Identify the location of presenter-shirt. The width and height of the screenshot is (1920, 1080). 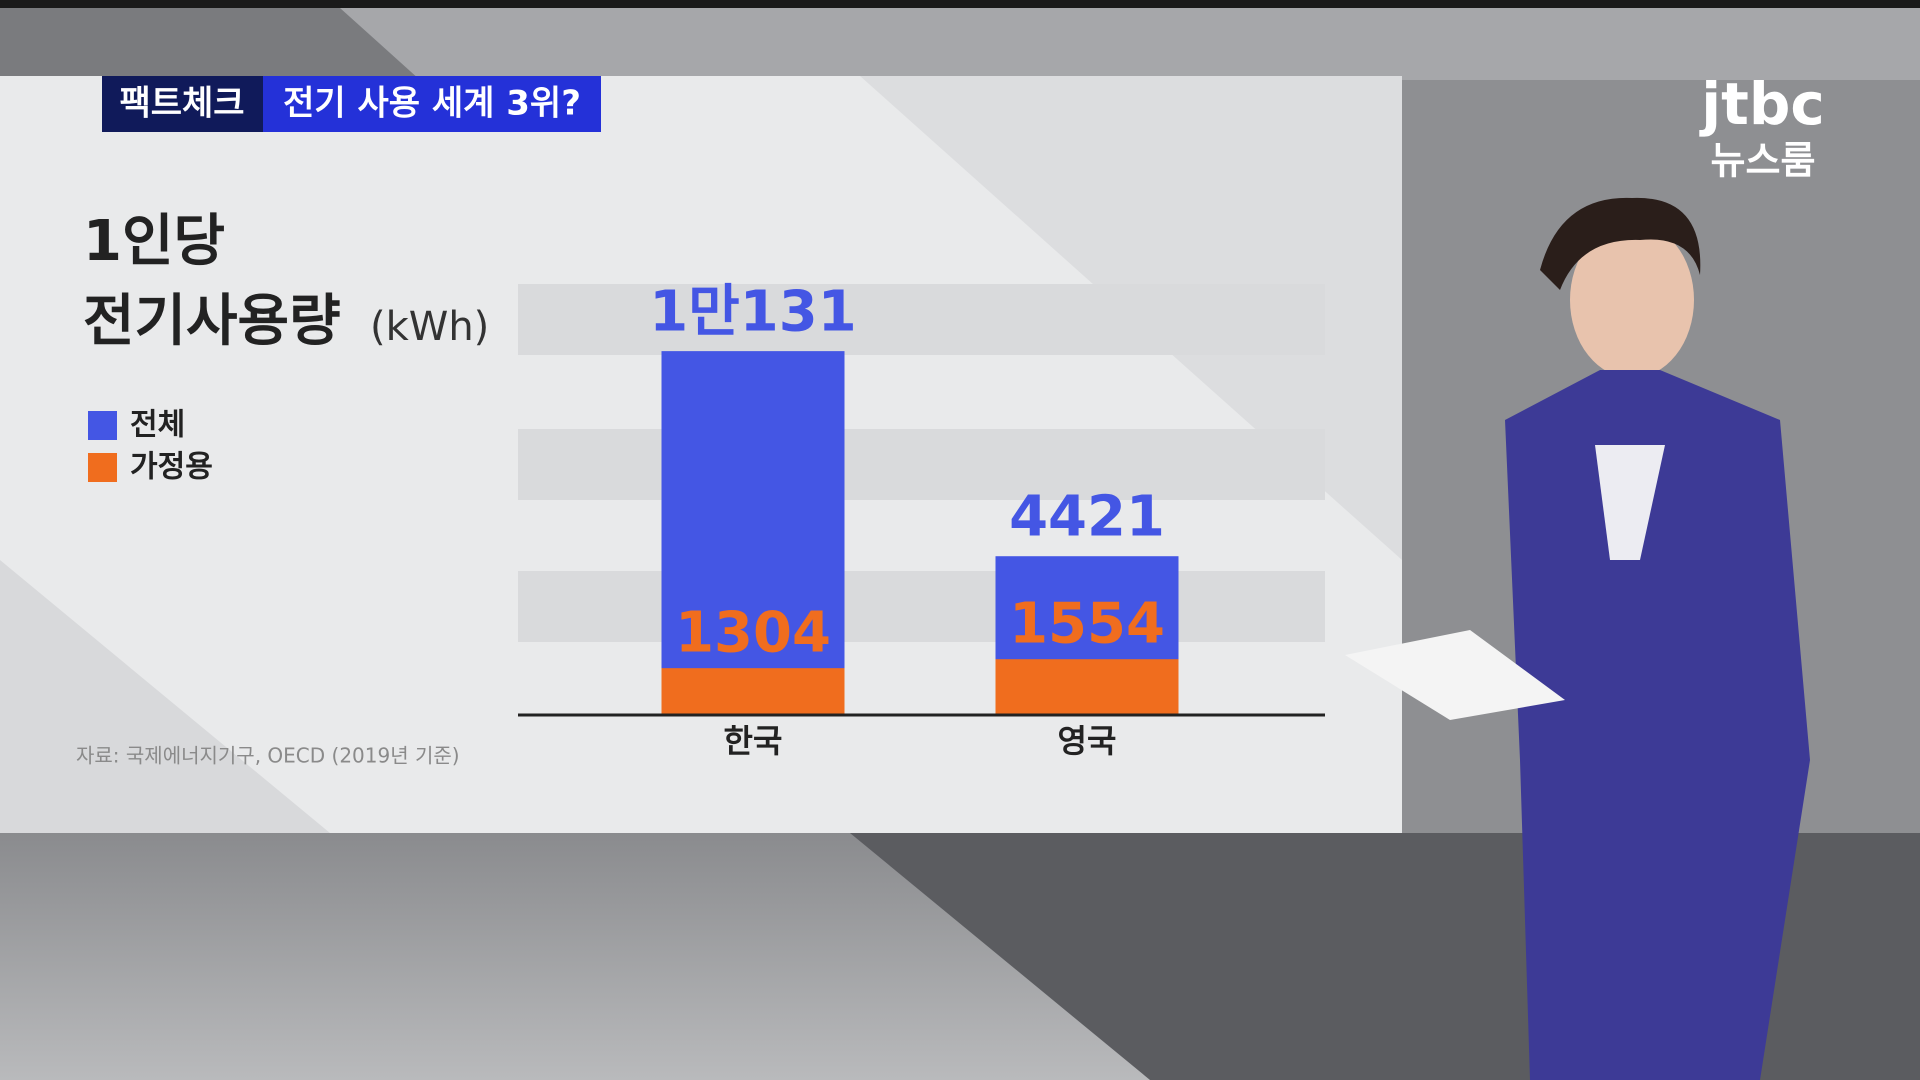
(1630, 502).